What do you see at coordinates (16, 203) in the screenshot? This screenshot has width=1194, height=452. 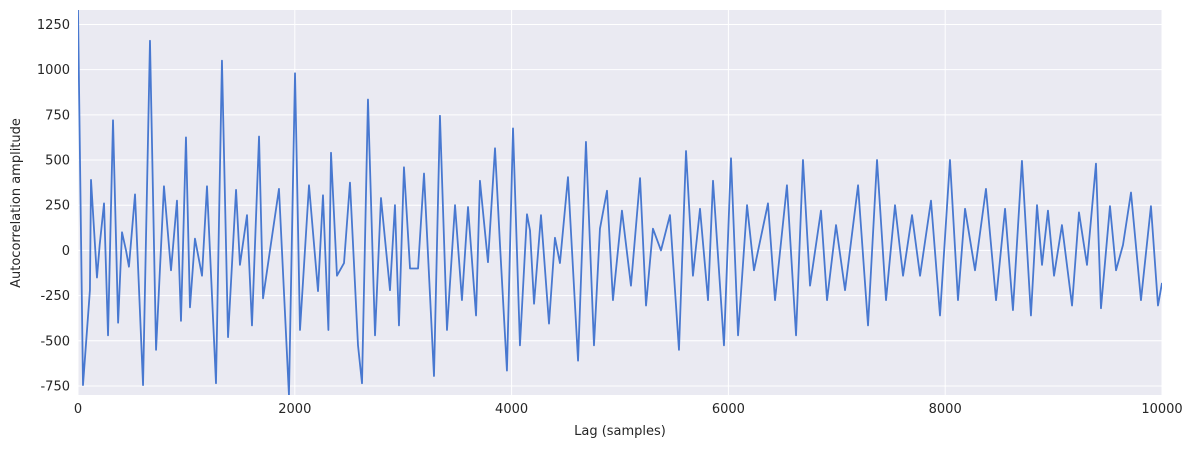 I see `y-axis-label: Autocorrelation amplitude` at bounding box center [16, 203].